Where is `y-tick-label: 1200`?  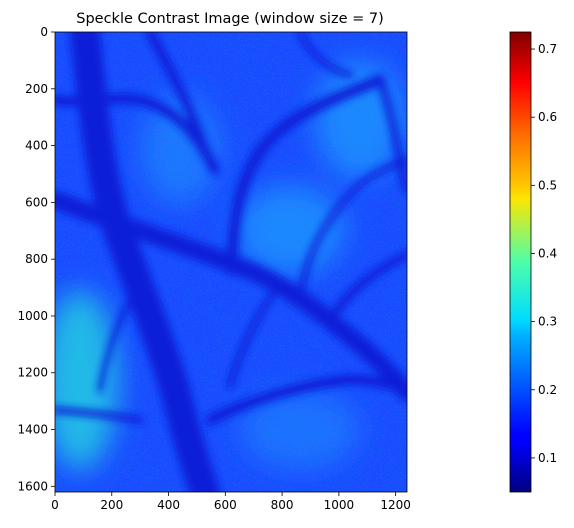 y-tick-label: 1200 is located at coordinates (32, 373).